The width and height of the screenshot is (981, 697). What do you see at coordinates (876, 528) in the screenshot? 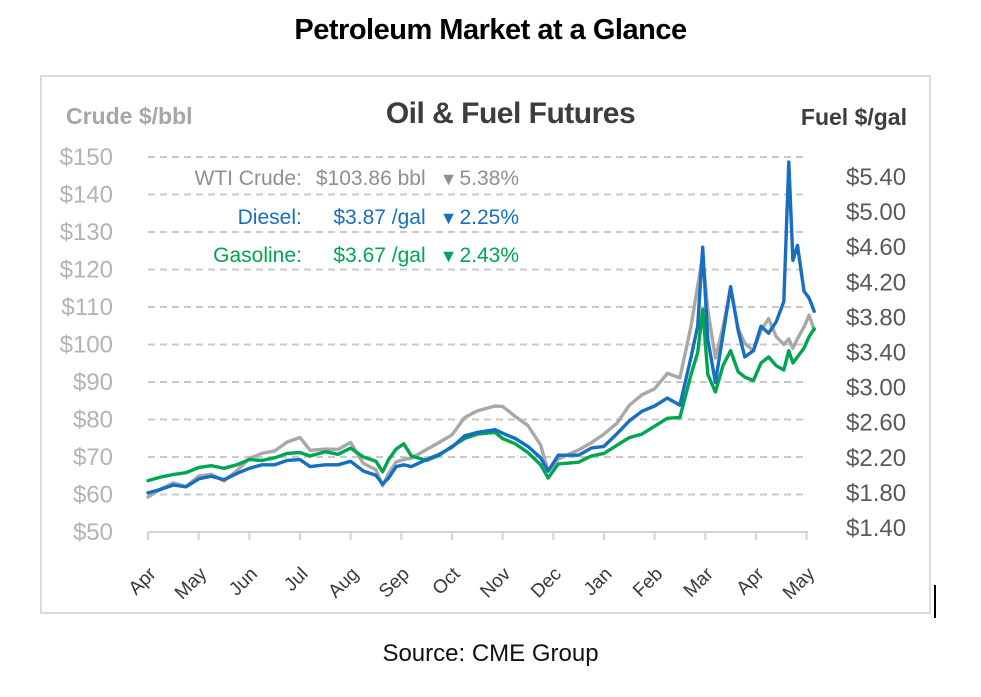
I see `svg-text: $1.40` at bounding box center [876, 528].